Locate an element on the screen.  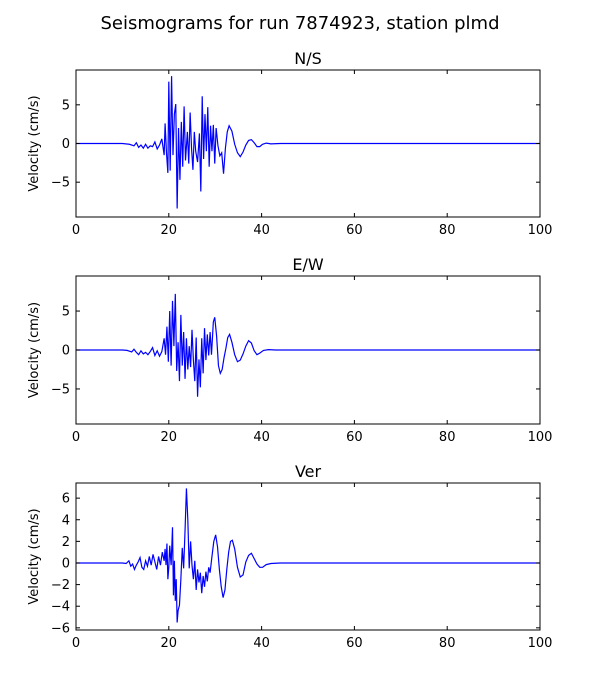
y-tick-label: −2 is located at coordinates (60, 585).